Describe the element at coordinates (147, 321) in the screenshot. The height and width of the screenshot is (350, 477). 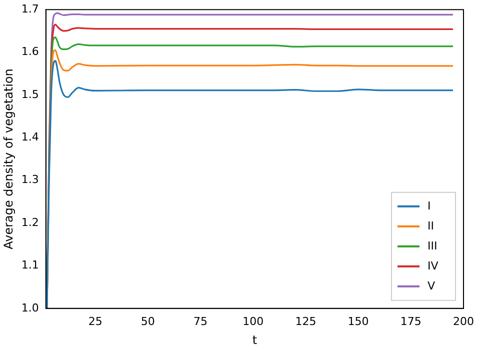
I see `x-tick-label: 50` at that location.